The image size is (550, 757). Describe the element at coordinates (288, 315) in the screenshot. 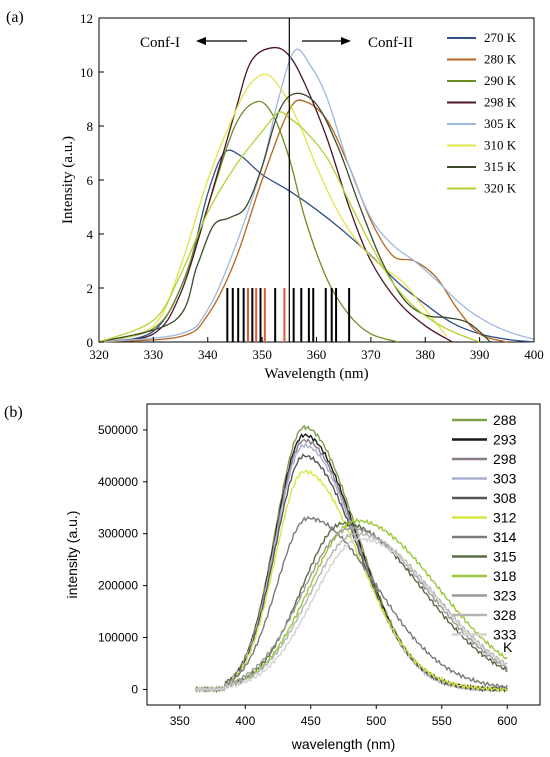

I see `panel-a-stick-lines` at that location.